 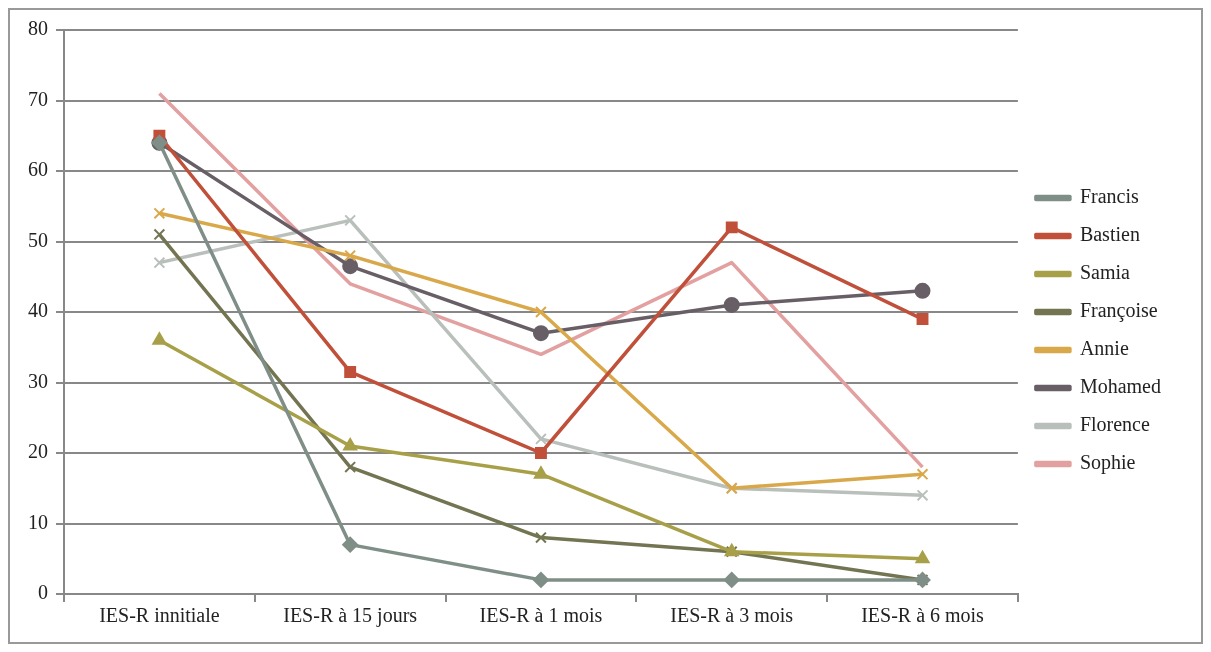 I want to click on x-tick-label: IES-R à 15 jours, so click(x=350, y=616).